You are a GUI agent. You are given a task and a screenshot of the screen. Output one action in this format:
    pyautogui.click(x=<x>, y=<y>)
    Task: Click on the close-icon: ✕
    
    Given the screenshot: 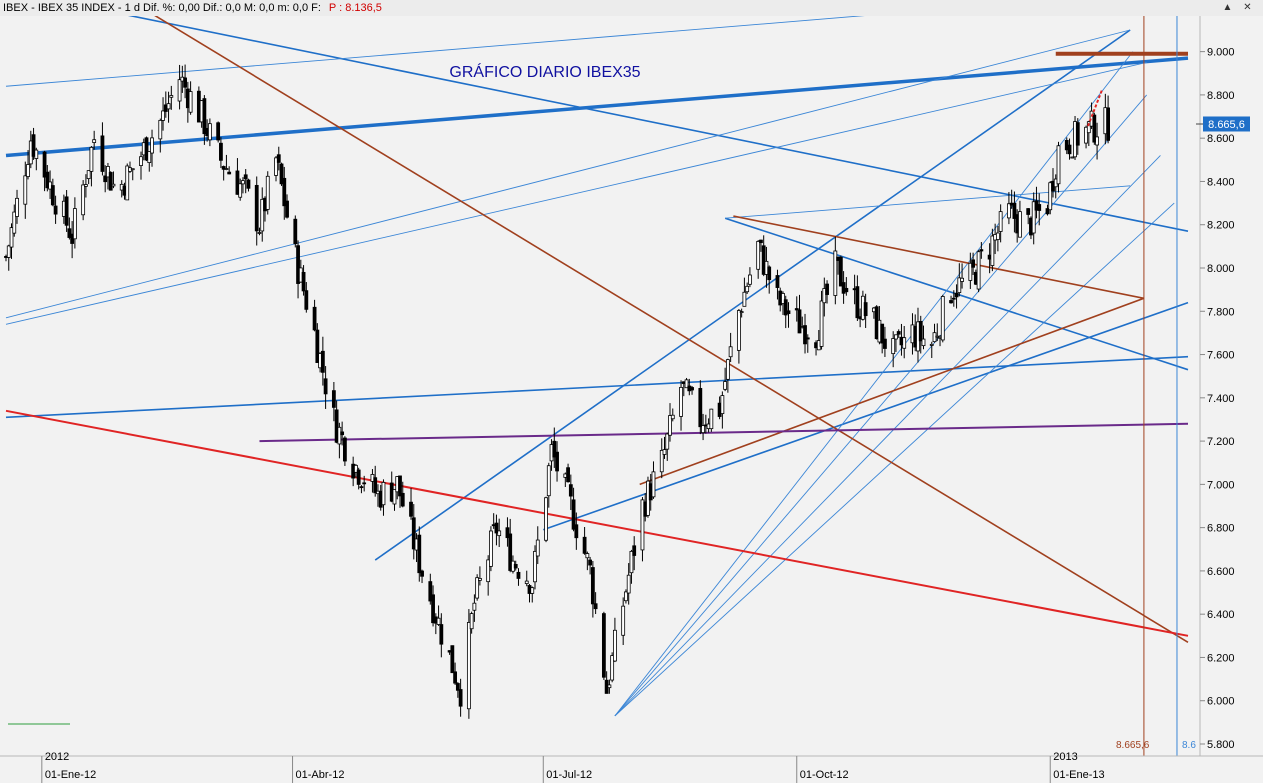 What is the action you would take?
    pyautogui.click(x=1247, y=7)
    